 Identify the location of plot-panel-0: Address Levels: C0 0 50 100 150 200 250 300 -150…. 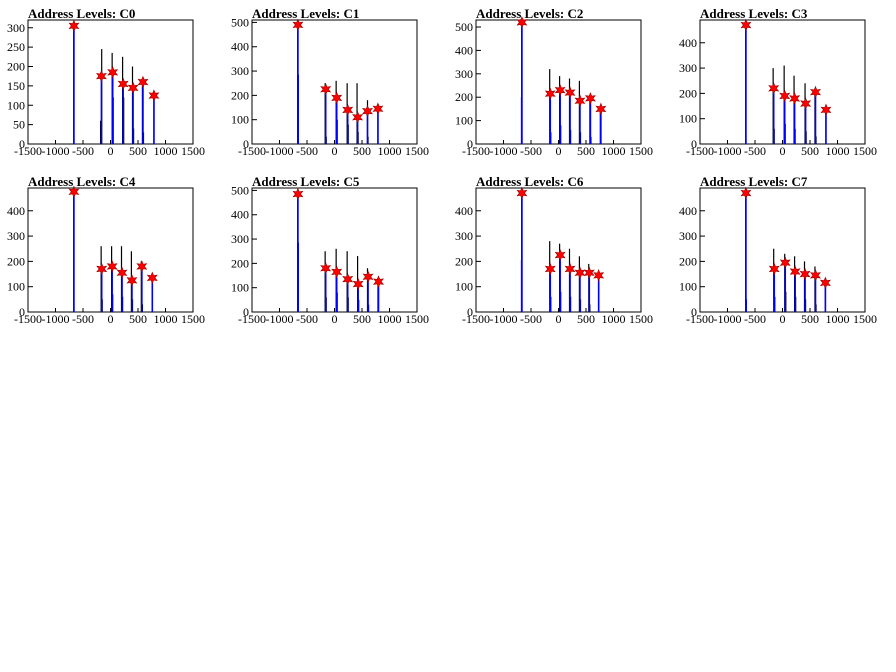
(106, 82).